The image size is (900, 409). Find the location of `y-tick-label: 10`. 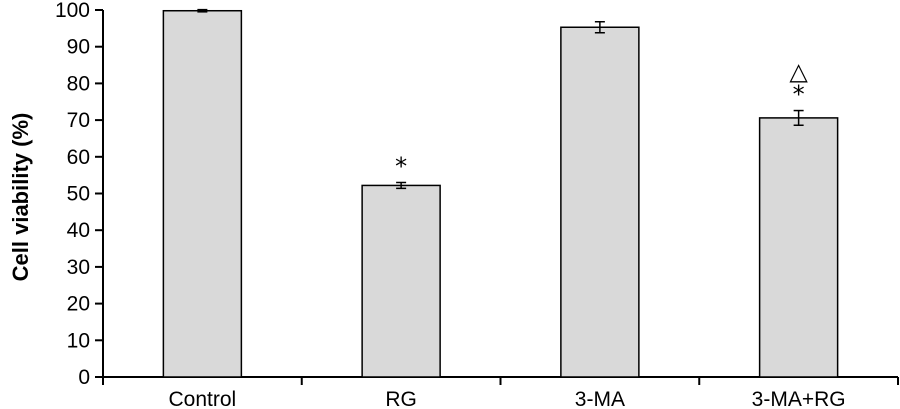

y-tick-label: 10 is located at coordinates (78, 340).